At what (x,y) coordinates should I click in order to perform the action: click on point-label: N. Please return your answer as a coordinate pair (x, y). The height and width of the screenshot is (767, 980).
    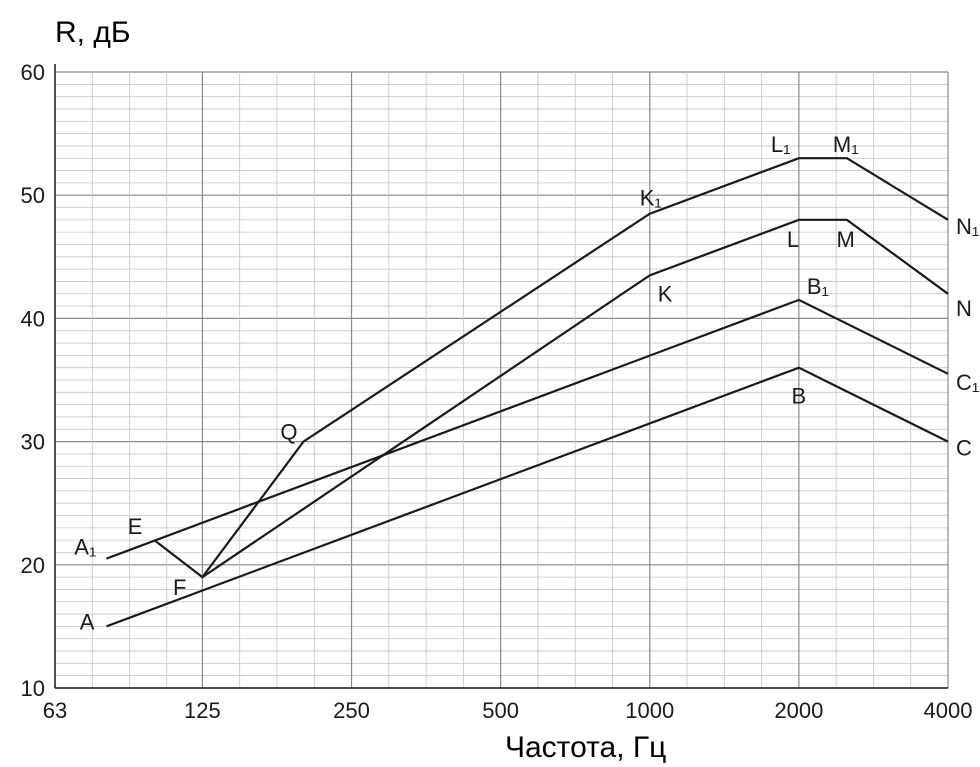
    Looking at the image, I should click on (964, 308).